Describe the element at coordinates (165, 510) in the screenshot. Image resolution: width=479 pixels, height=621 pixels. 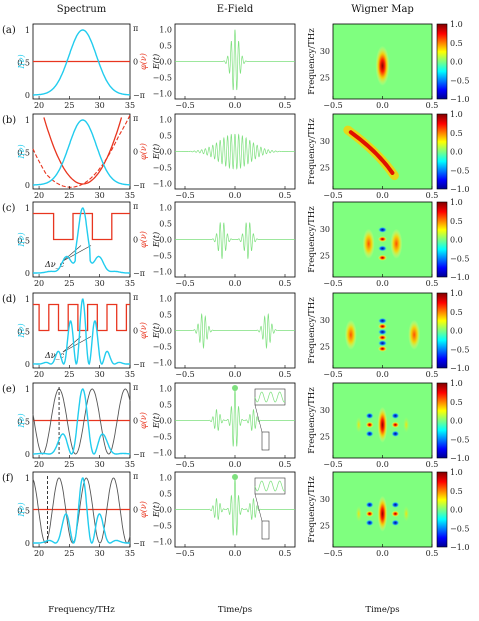
I see `efield-y-tick: 0.0` at that location.